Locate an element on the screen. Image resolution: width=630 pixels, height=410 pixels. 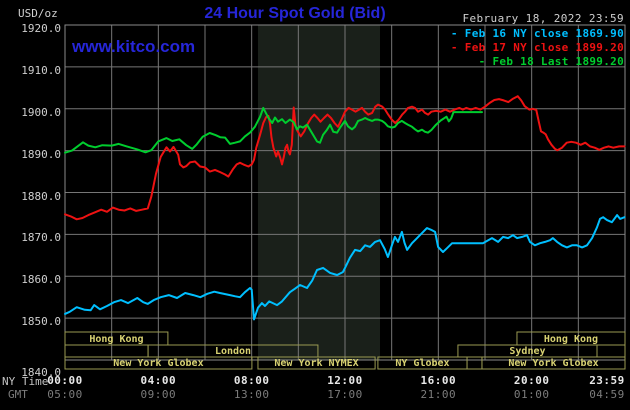
session-label: Sydney is located at coordinates (527, 351).